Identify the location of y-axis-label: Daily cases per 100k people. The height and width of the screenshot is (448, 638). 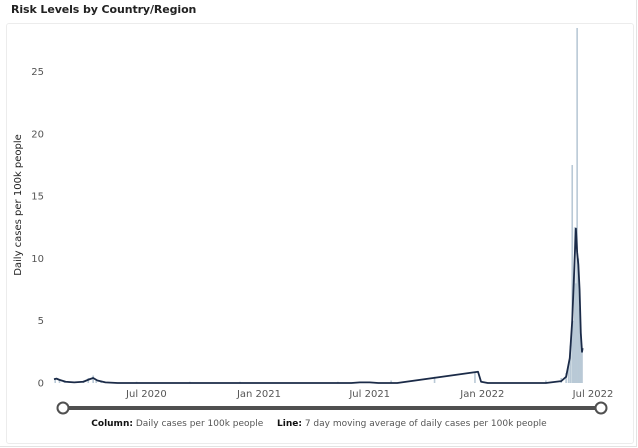
(18, 205).